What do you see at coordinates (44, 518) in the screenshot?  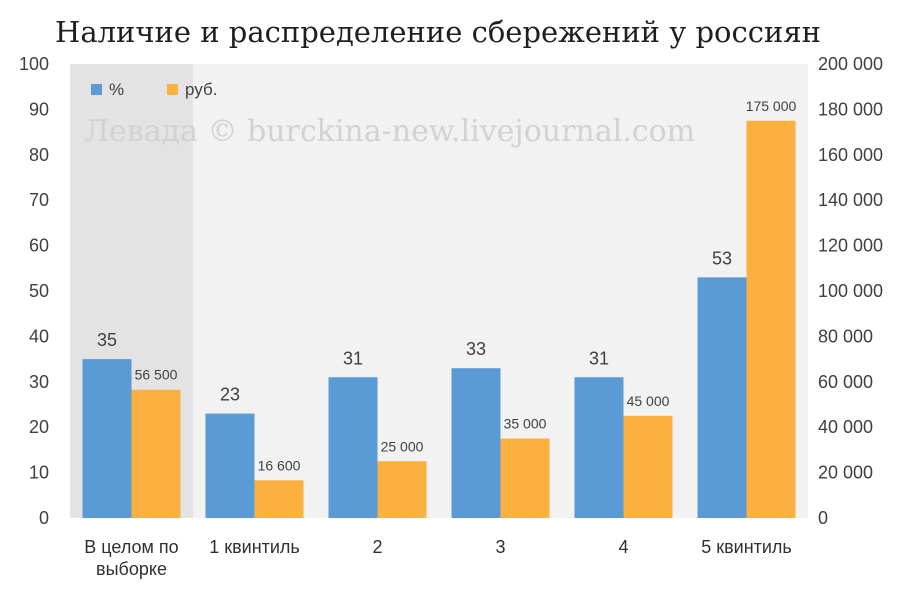 I see `left-tick-label: 0` at bounding box center [44, 518].